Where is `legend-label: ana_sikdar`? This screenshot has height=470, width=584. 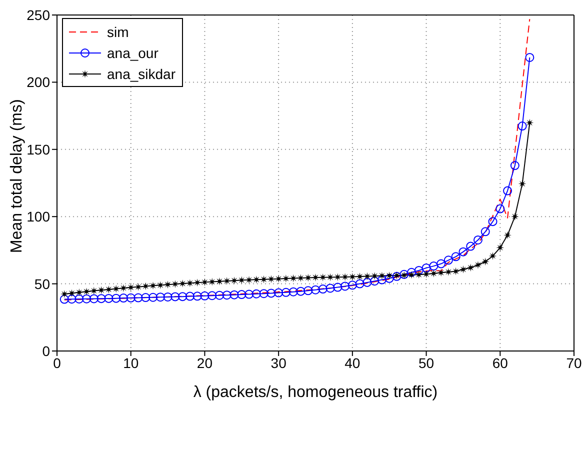 legend-label: ana_sikdar is located at coordinates (141, 74).